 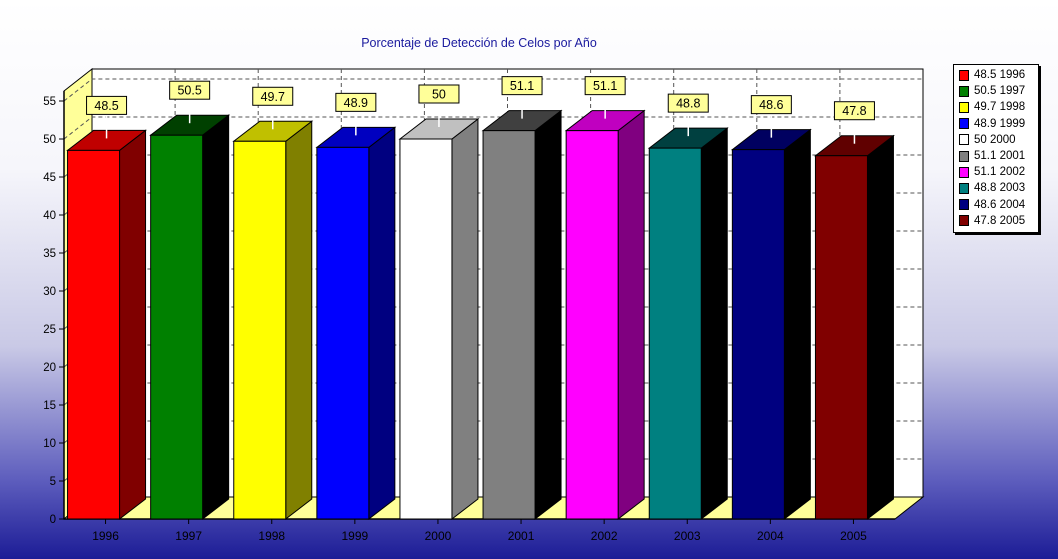 I want to click on data-label-2002: 51.1, so click(x=605, y=86).